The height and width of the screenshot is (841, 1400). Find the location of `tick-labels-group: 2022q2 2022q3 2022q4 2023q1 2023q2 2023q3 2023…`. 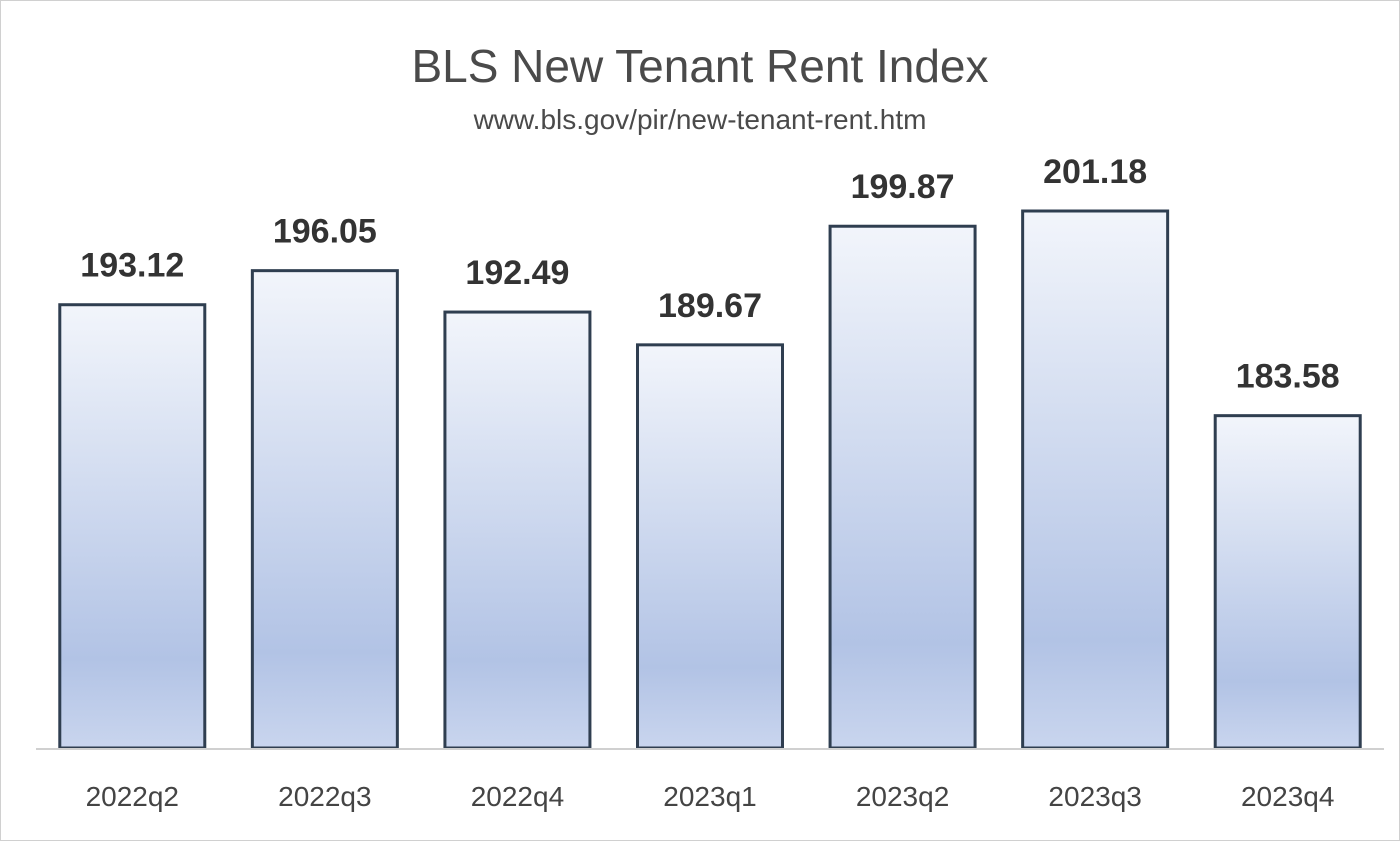

tick-labels-group: 2022q2 2022q3 2022q4 2023q1 2023q2 2023q3 2023… is located at coordinates (710, 796).